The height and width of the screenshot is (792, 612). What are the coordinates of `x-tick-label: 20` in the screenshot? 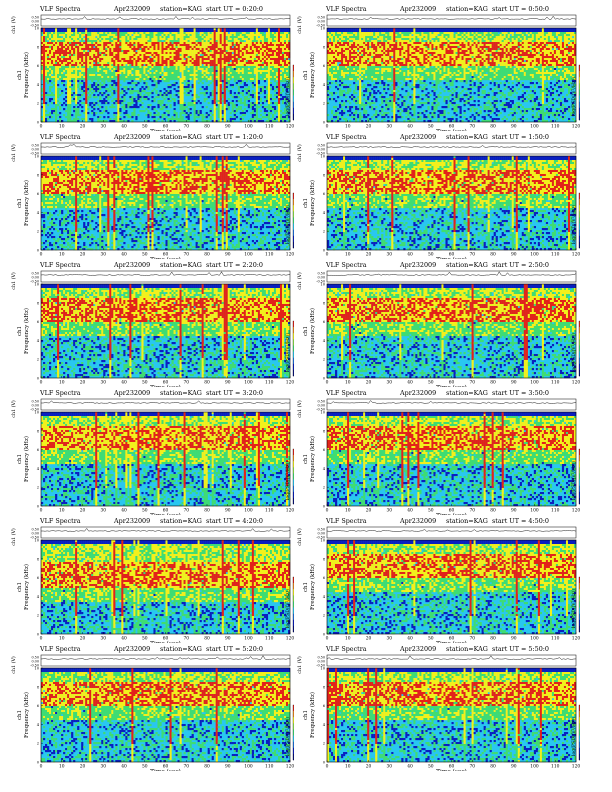 It's located at (369, 127).